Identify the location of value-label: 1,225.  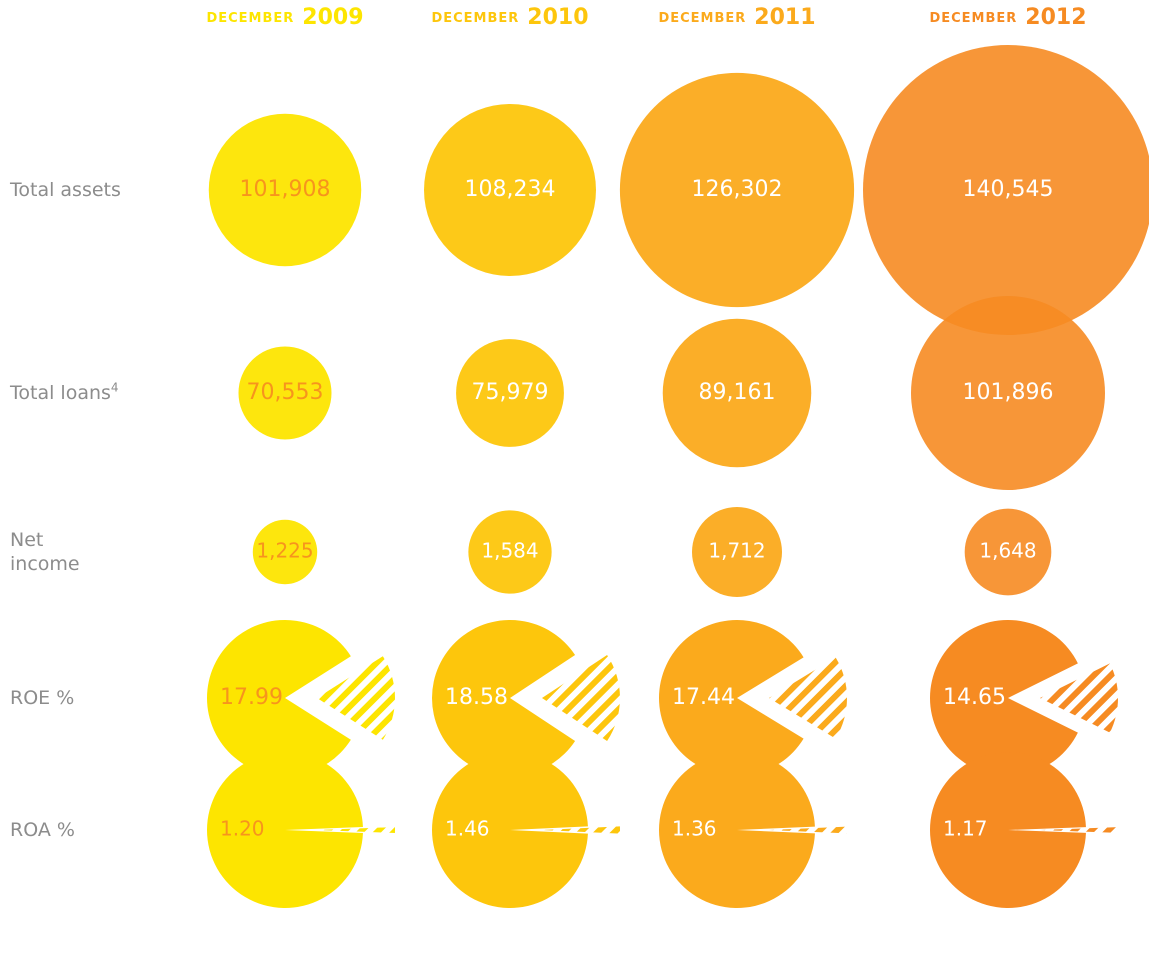
(284, 551).